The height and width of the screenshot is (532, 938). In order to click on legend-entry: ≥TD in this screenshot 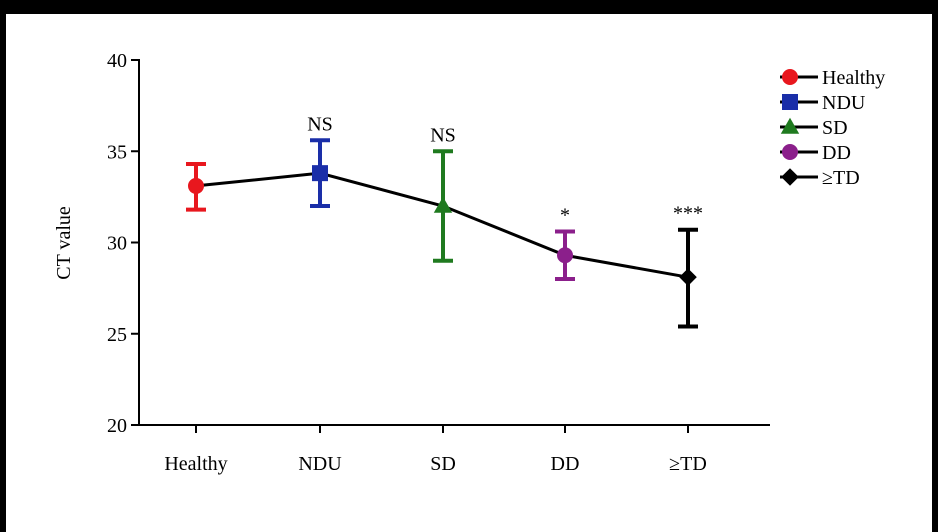, I will do `click(820, 178)`.